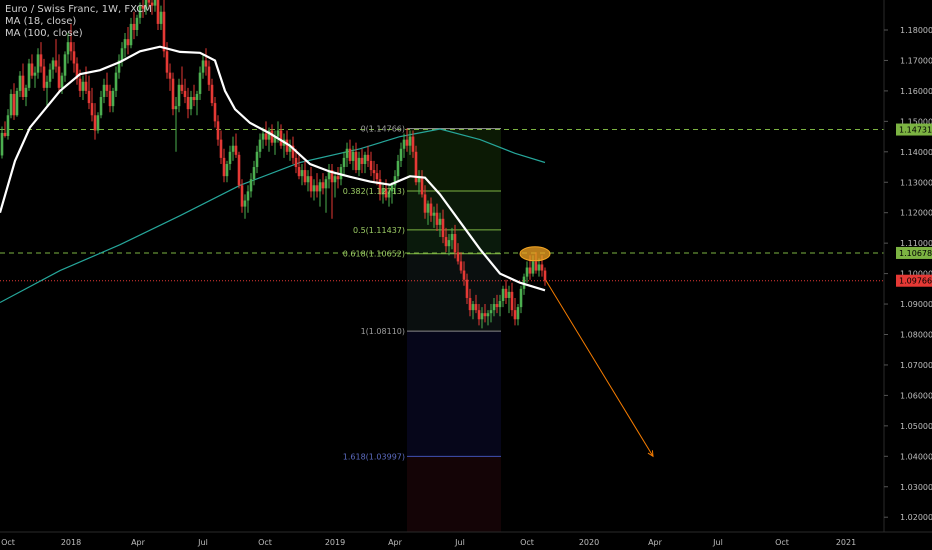 This screenshot has width=932, height=550. I want to click on fib-band, so click(454, 210).